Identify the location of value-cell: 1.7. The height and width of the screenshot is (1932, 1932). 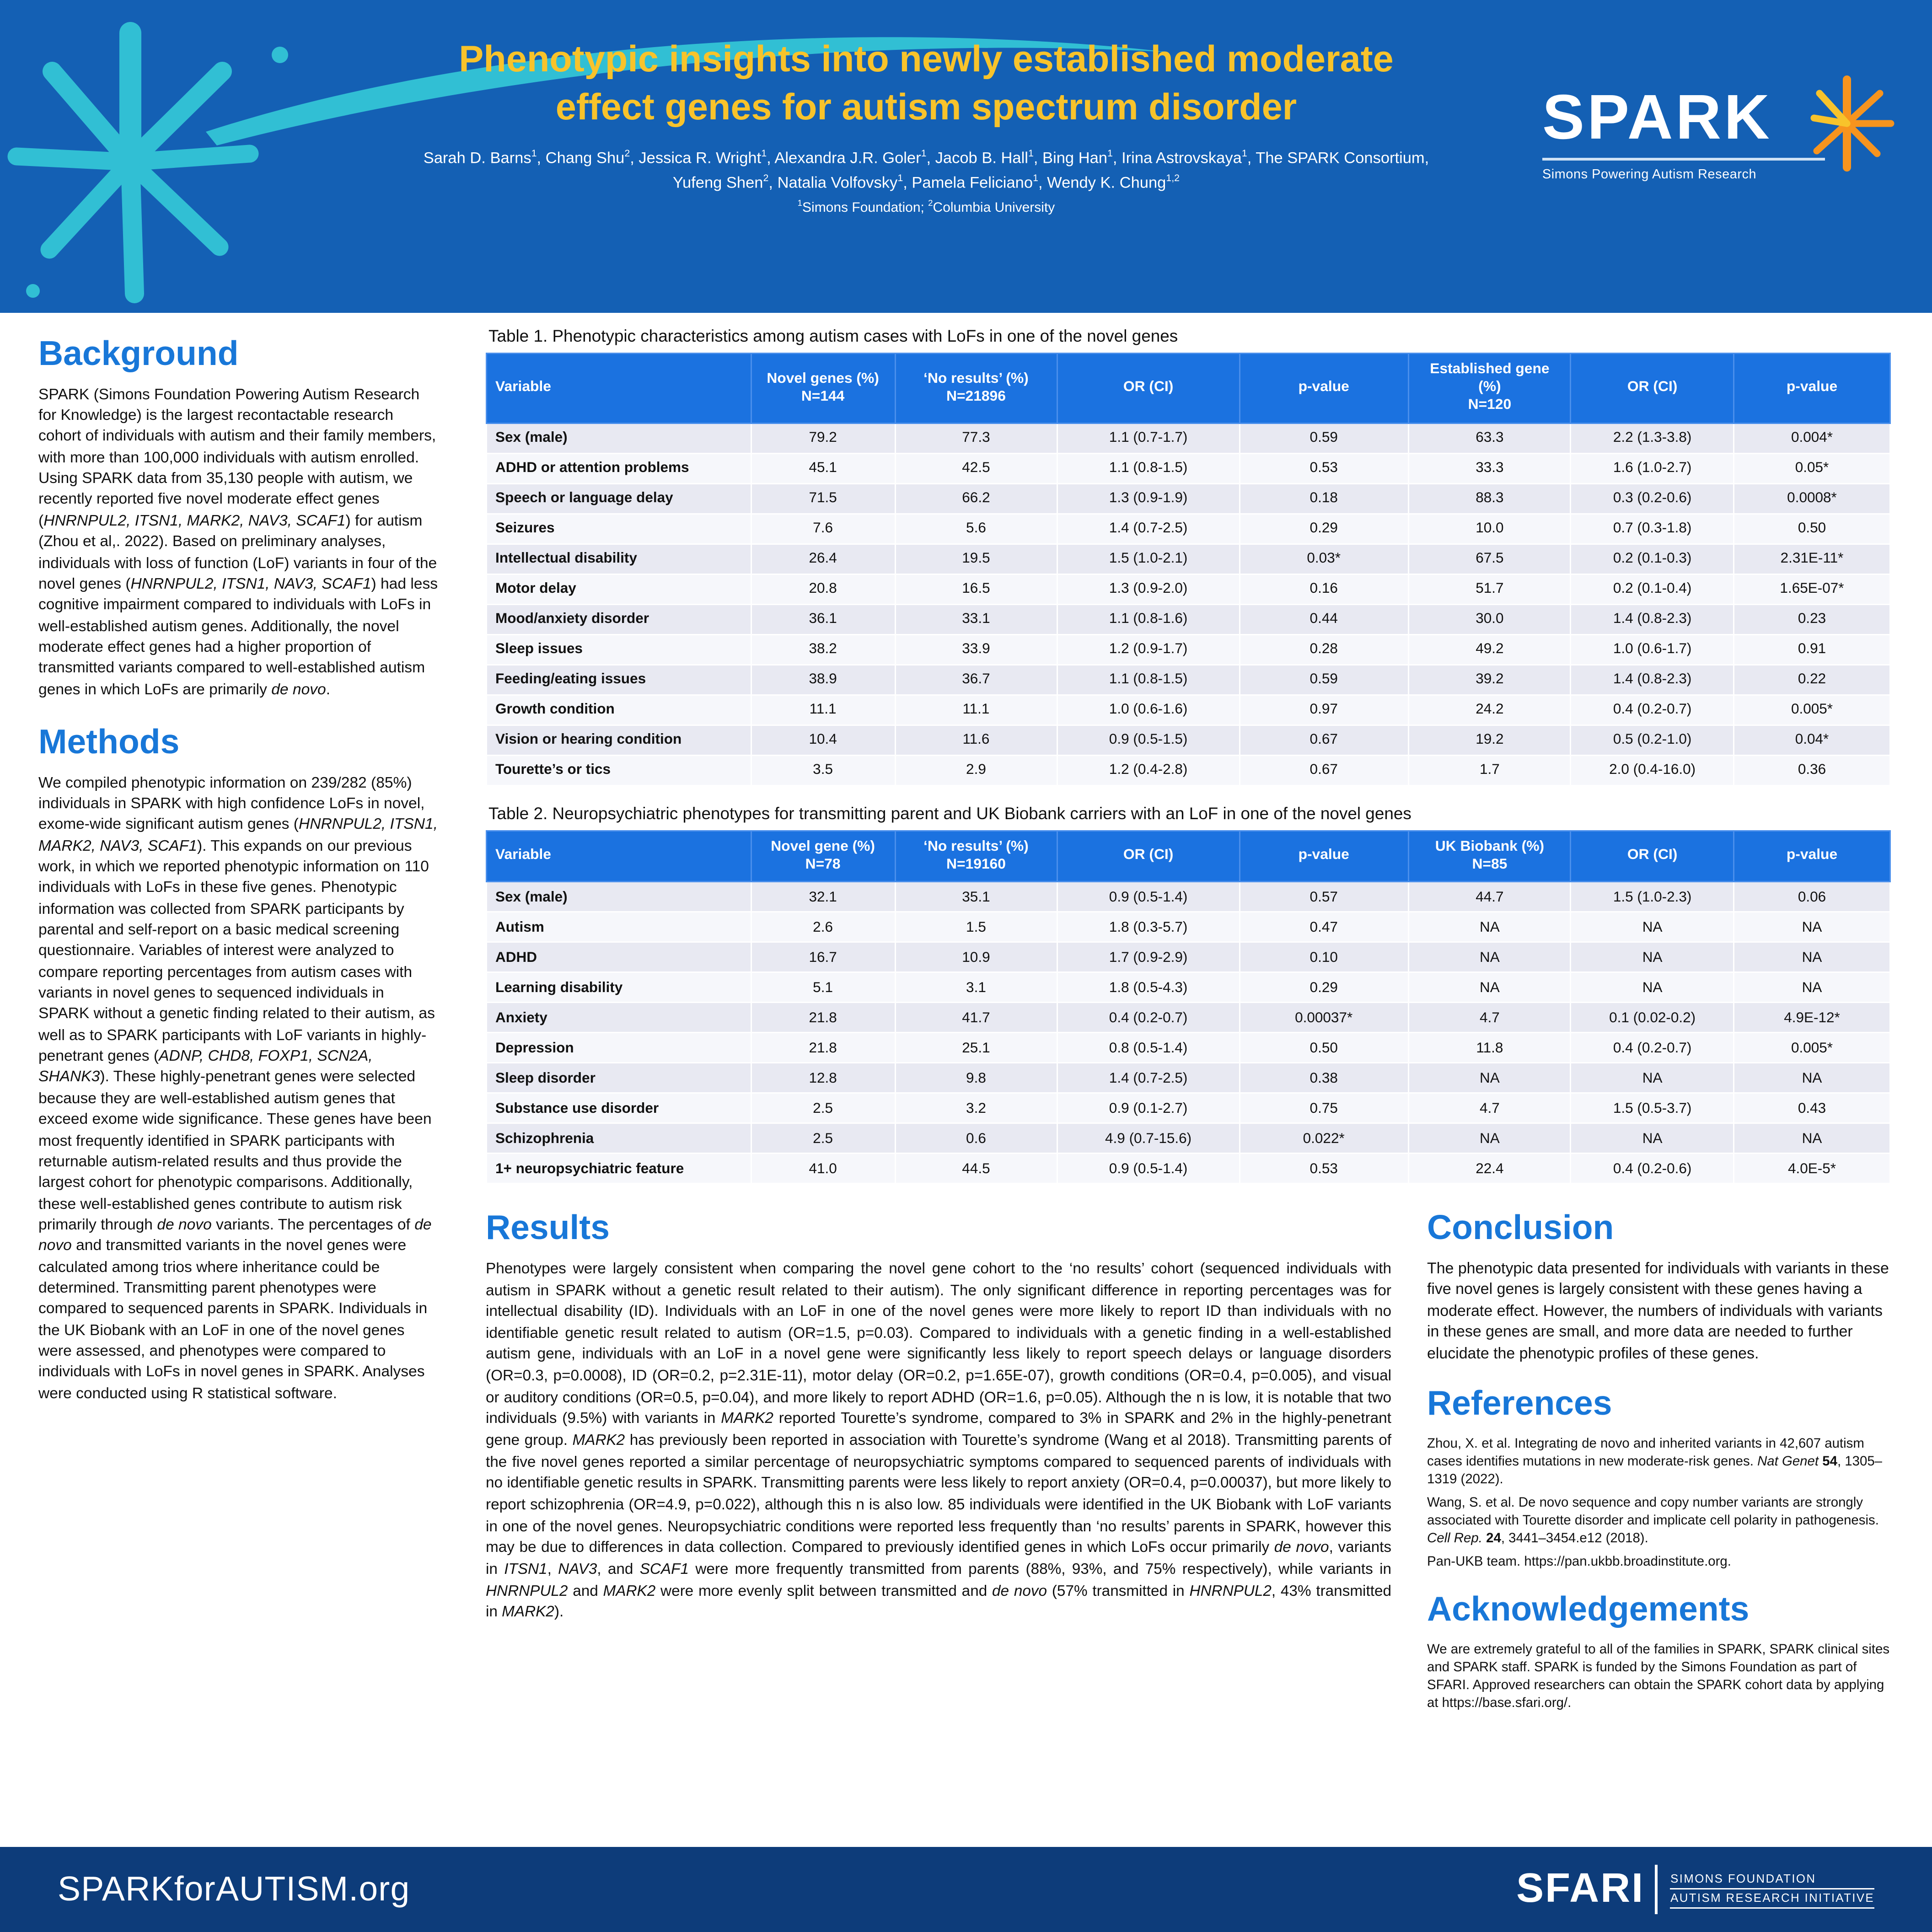
(1489, 770).